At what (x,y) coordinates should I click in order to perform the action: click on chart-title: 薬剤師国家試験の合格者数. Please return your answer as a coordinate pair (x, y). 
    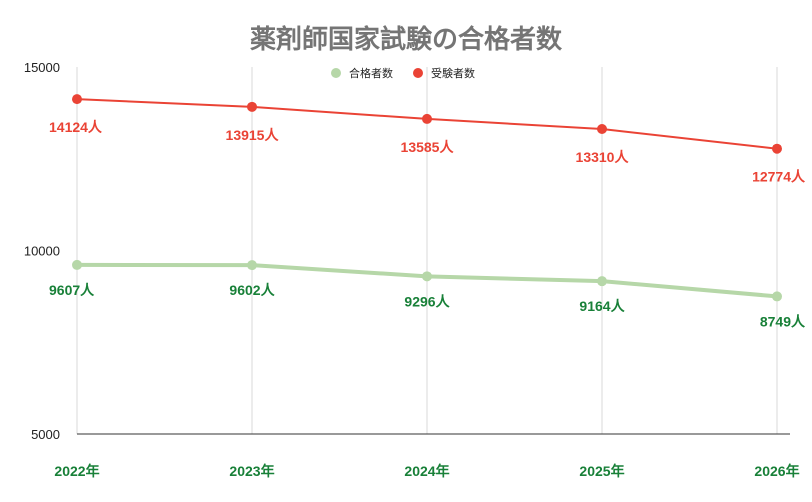
    Looking at the image, I should click on (406, 39).